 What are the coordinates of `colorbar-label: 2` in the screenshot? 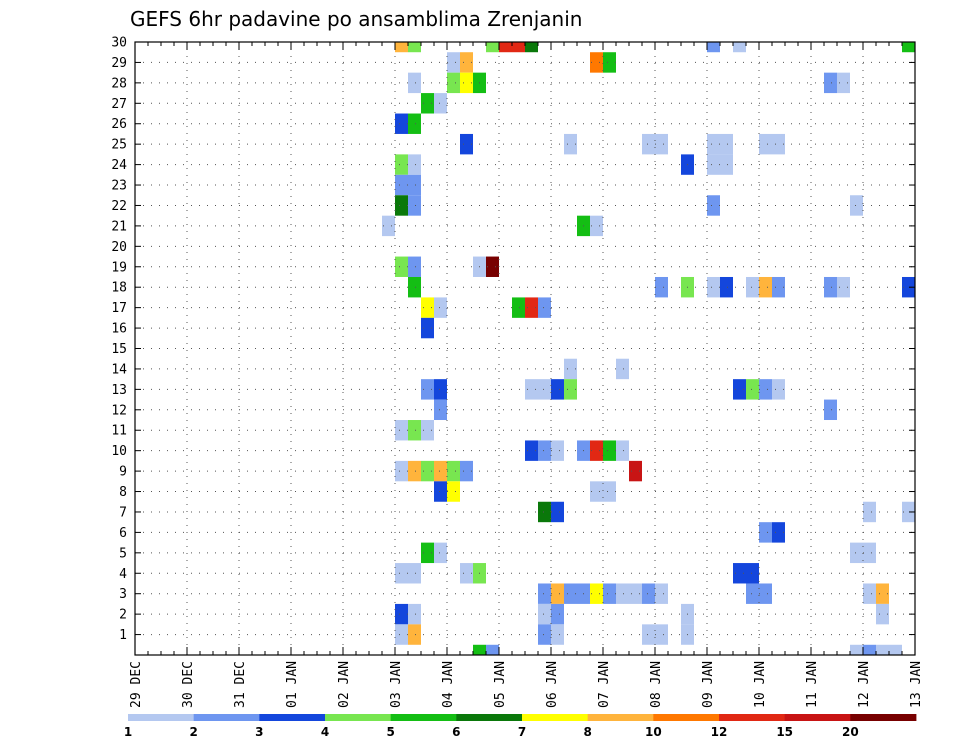 It's located at (193, 732).